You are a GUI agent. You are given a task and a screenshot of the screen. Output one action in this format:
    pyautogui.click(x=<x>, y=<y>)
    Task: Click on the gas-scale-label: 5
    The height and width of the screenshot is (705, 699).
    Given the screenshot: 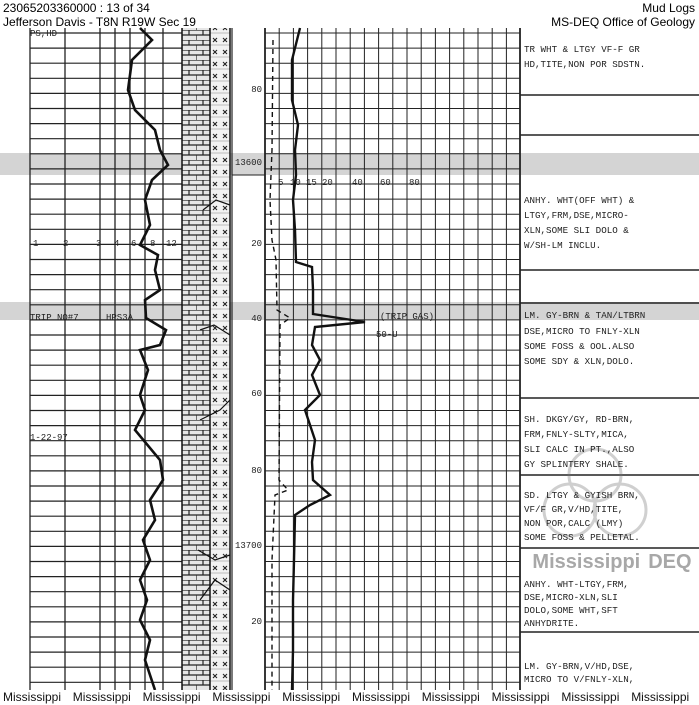 What is the action you would take?
    pyautogui.click(x=280, y=183)
    